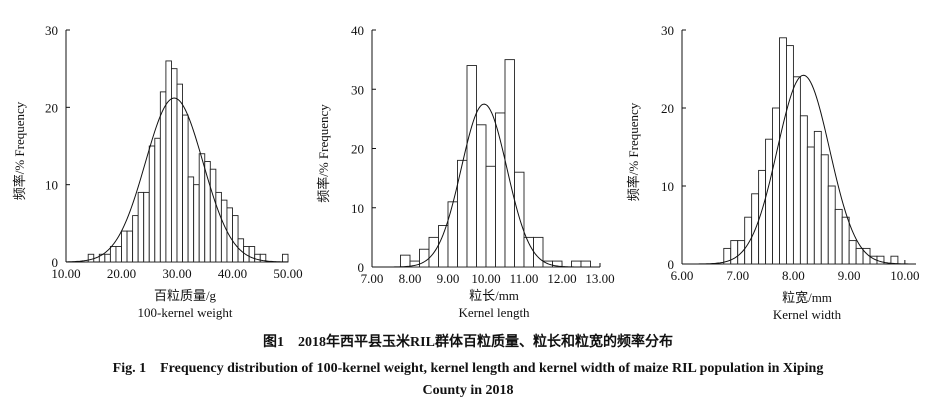 The width and height of the screenshot is (936, 409). Describe the element at coordinates (494, 295) in the screenshot. I see `x-axis-label-cn: 粒长/mm` at that location.